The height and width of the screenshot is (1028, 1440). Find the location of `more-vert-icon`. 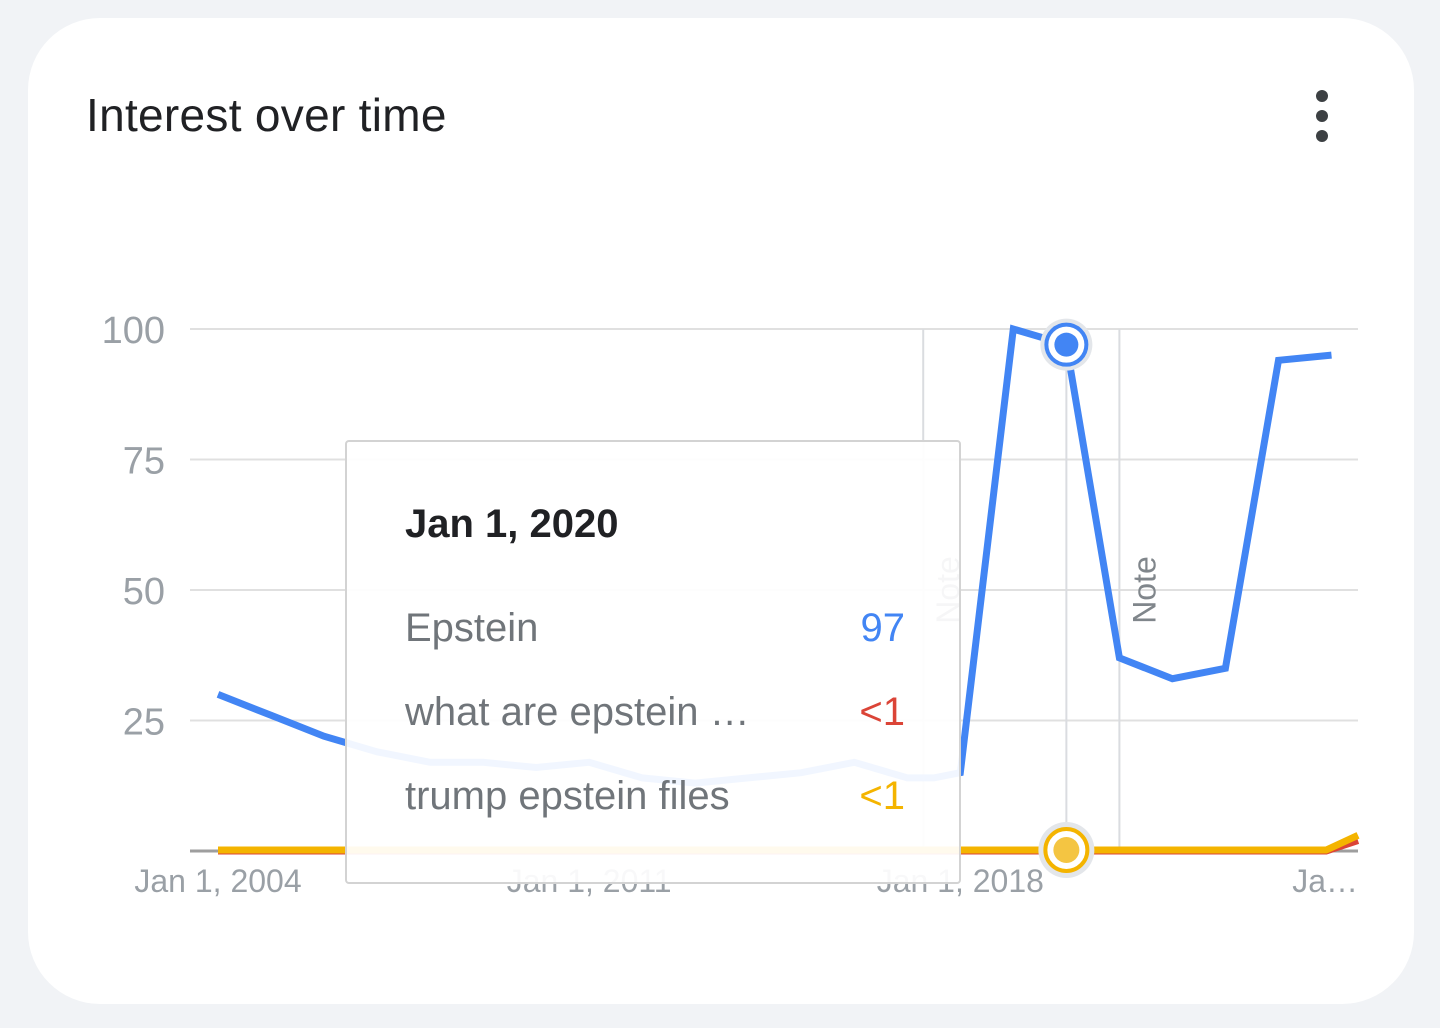

more-vert-icon is located at coordinates (1322, 116).